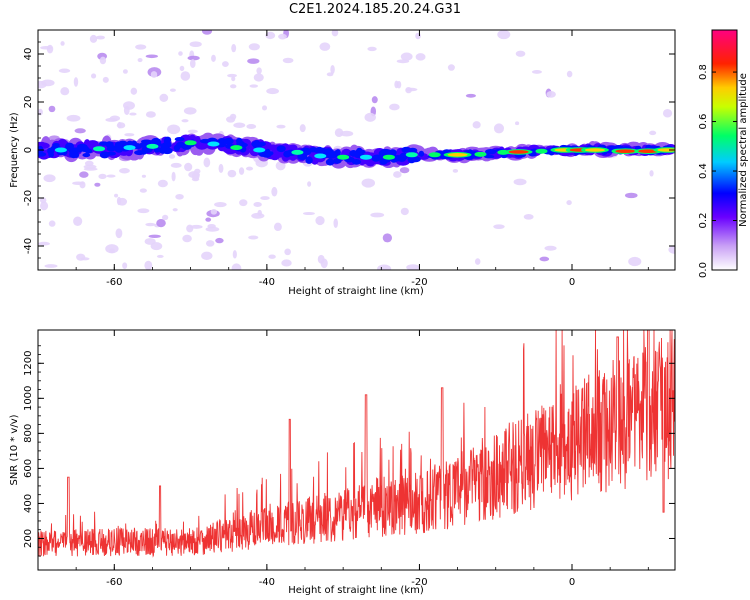 The width and height of the screenshot is (750, 600). I want to click on y-tick-label: 1200, so click(28, 363).